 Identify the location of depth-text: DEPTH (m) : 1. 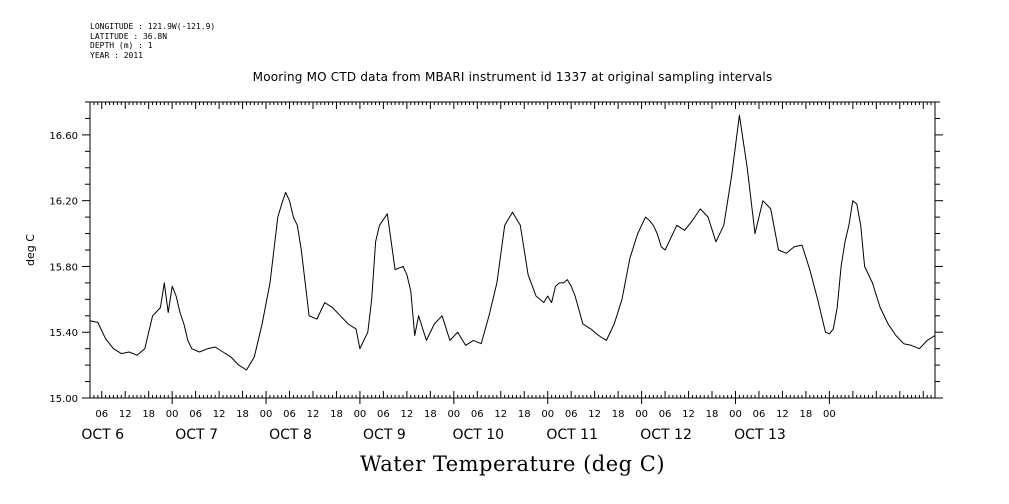
(121, 45).